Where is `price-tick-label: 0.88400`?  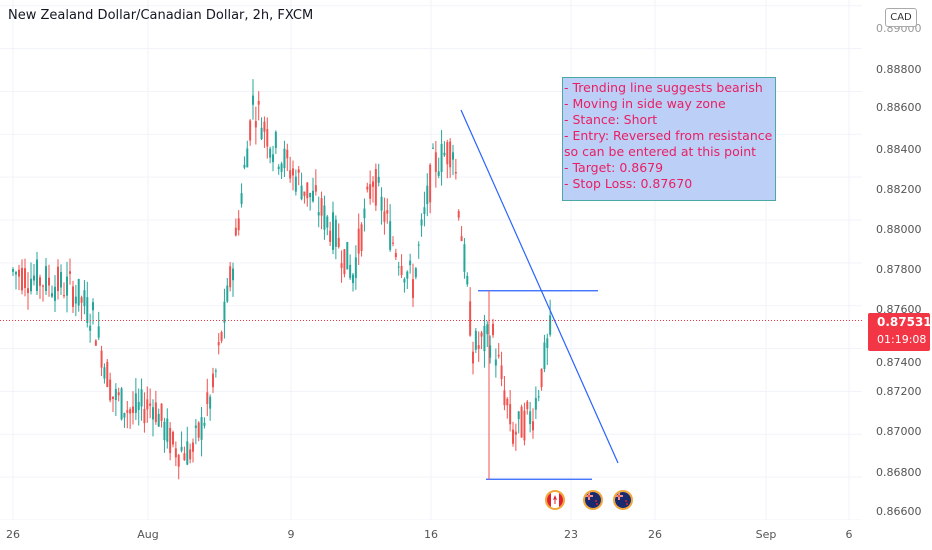
price-tick-label: 0.88400 is located at coordinates (899, 149).